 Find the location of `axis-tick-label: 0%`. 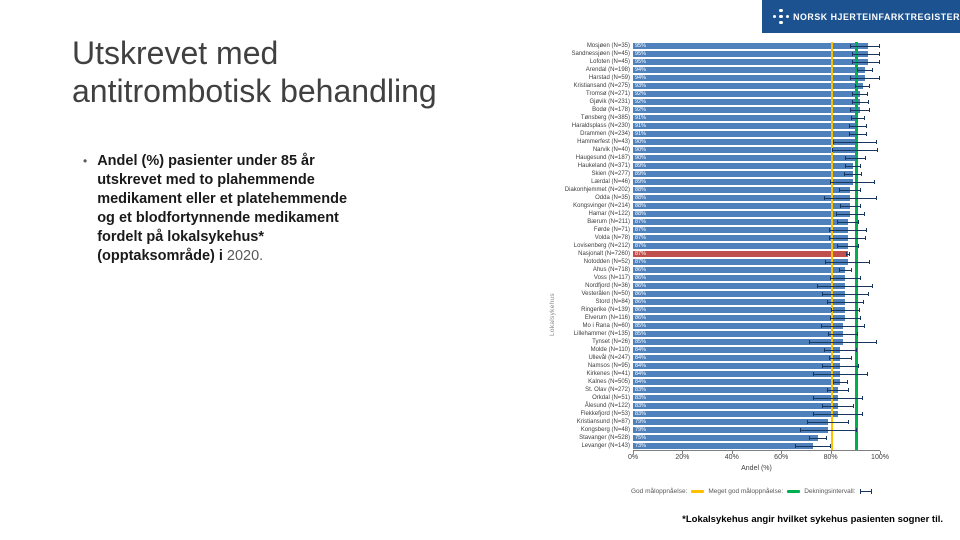

axis-tick-label: 0% is located at coordinates (633, 457).